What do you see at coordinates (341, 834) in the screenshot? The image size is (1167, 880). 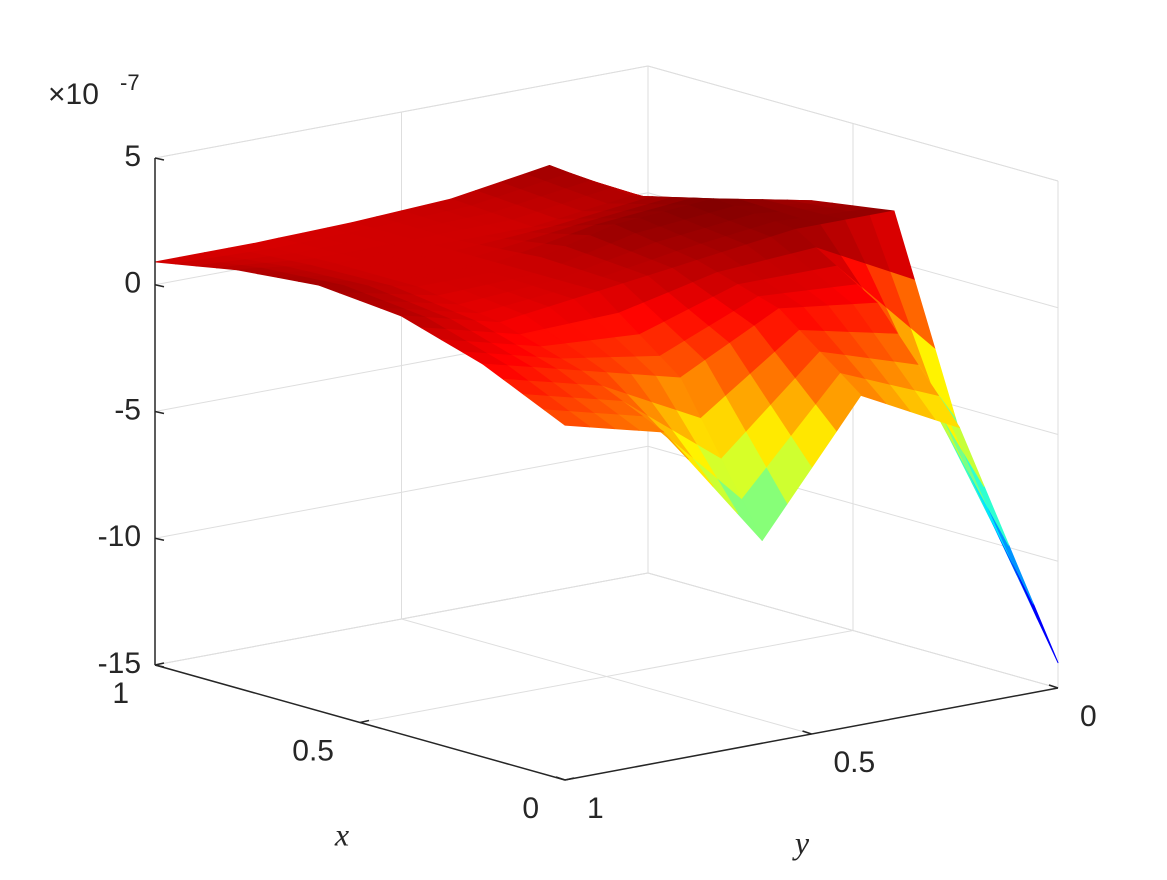 I see `x-axis-label: x` at bounding box center [341, 834].